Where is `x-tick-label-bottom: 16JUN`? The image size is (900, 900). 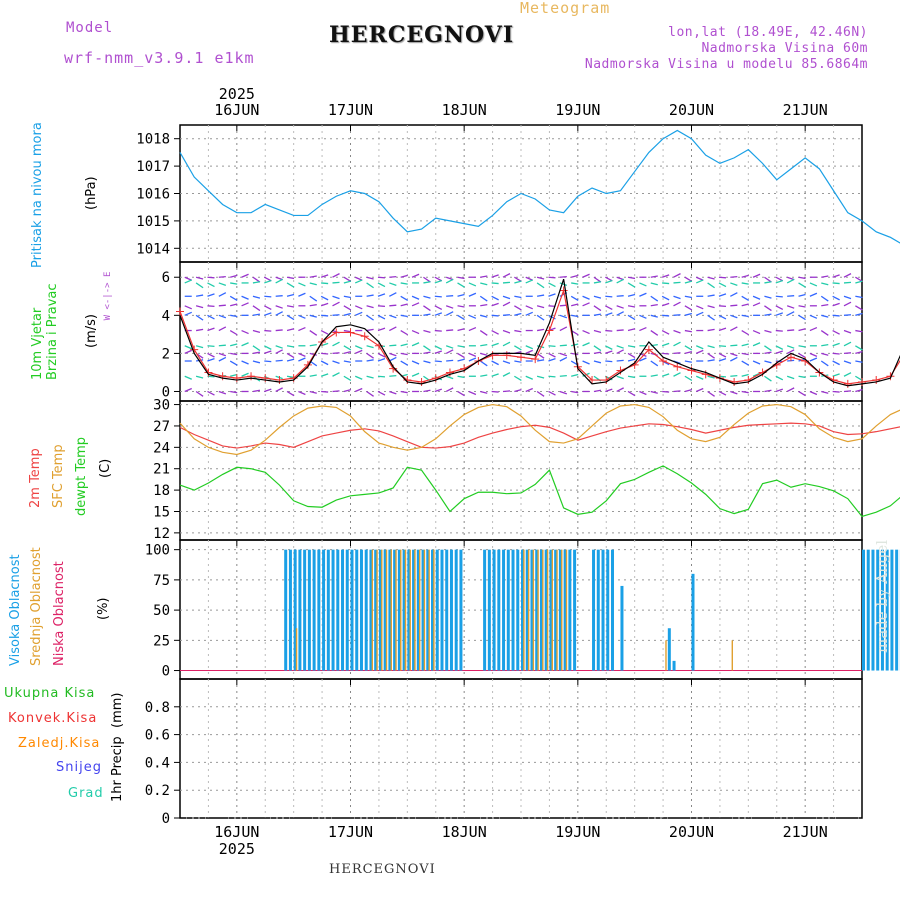 x-tick-label-bottom: 16JUN is located at coordinates (236, 832).